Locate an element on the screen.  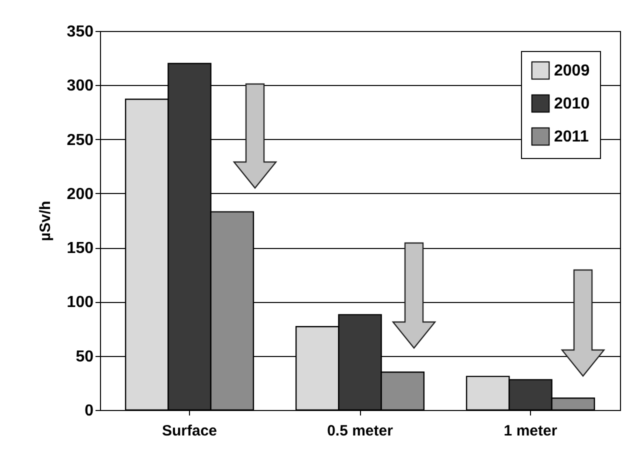
legend-label: 2009 is located at coordinates (572, 71).